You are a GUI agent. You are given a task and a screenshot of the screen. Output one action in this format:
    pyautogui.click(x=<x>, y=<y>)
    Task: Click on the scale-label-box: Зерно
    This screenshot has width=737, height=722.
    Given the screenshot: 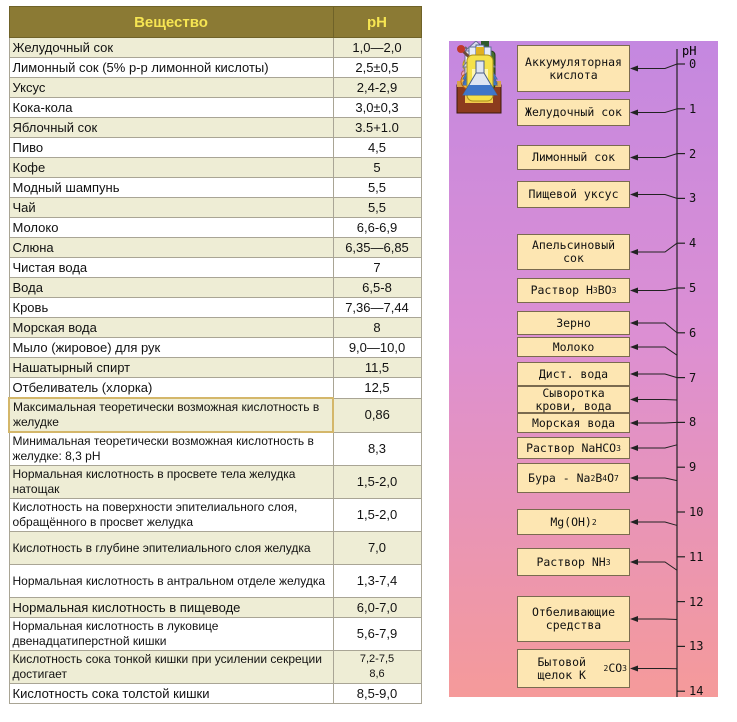 What is the action you would take?
    pyautogui.click(x=573, y=323)
    